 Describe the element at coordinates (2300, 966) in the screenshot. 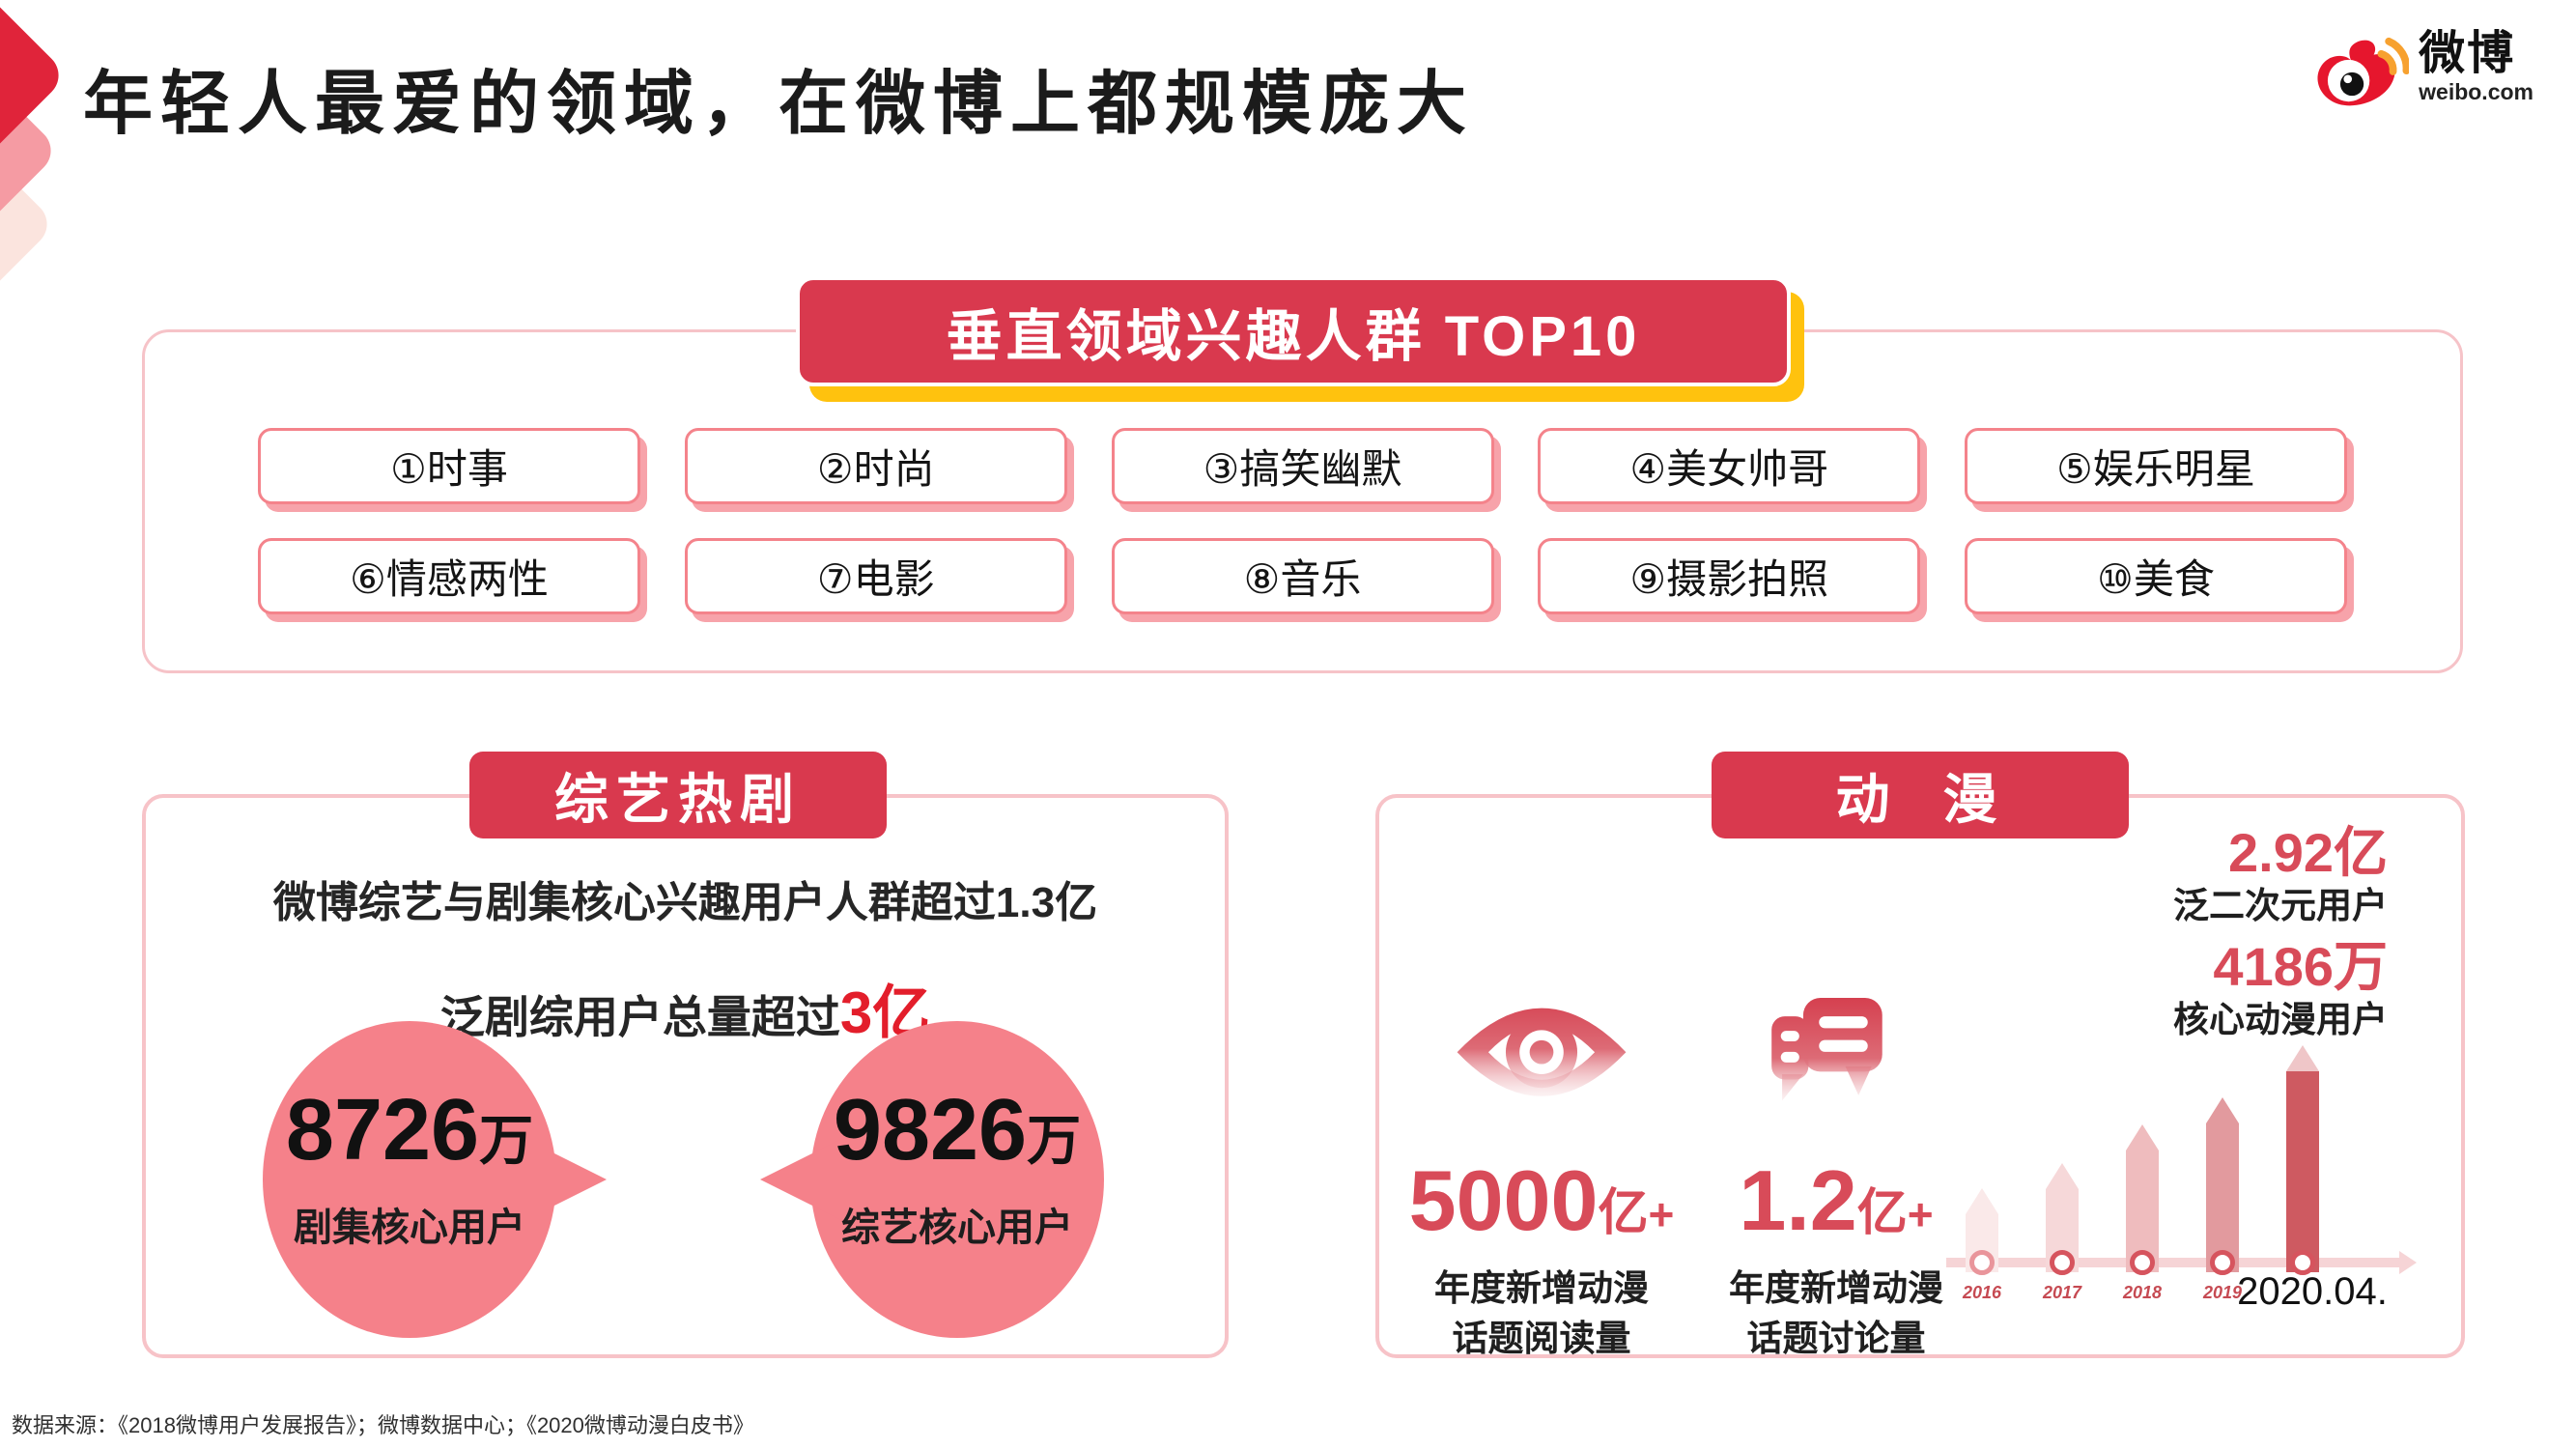

I see `core-anime-users-value: 4186万` at that location.